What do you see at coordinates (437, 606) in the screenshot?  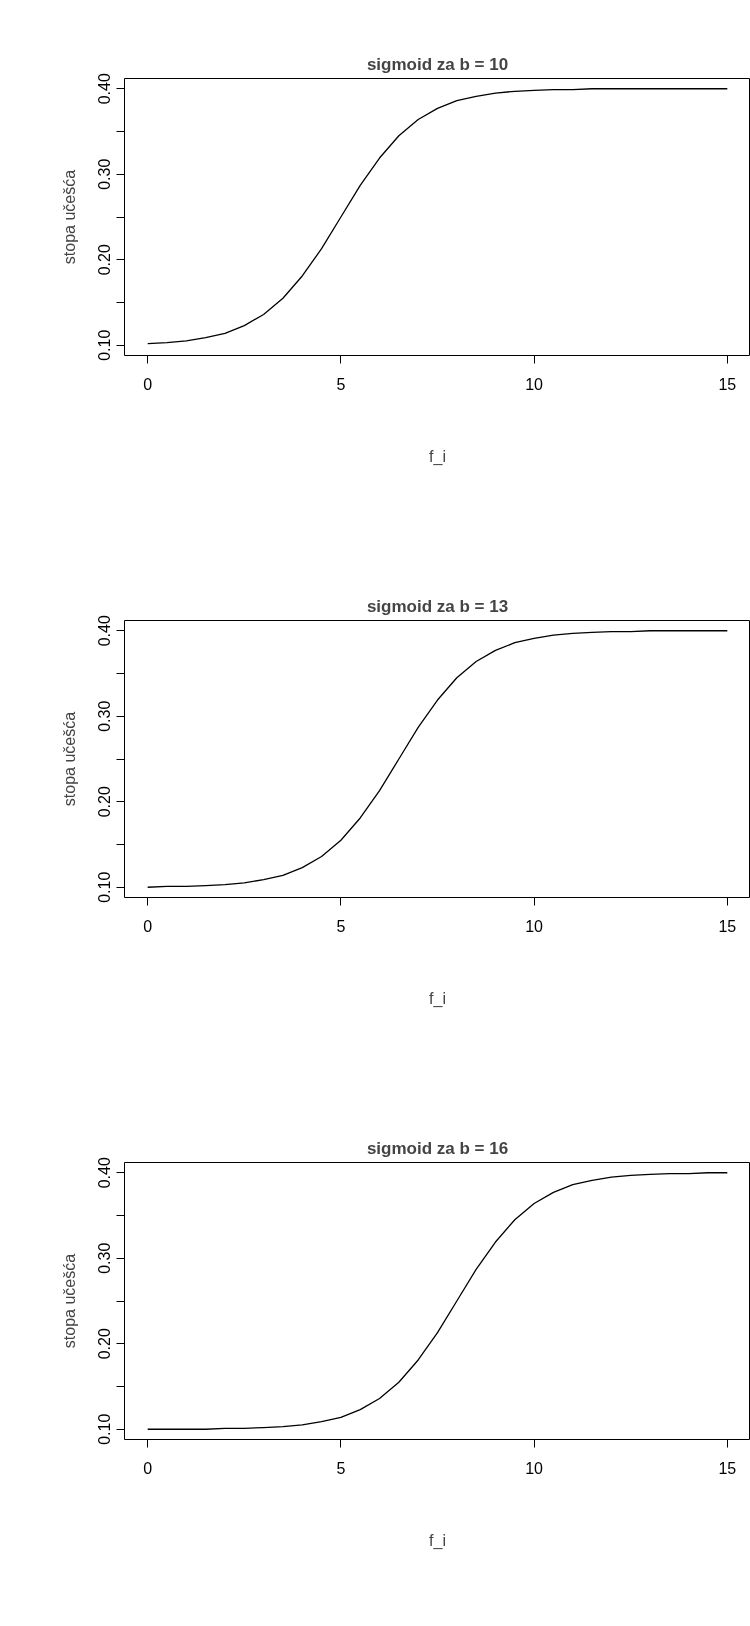 I see `chart-title: sigmoid za b = 13` at bounding box center [437, 606].